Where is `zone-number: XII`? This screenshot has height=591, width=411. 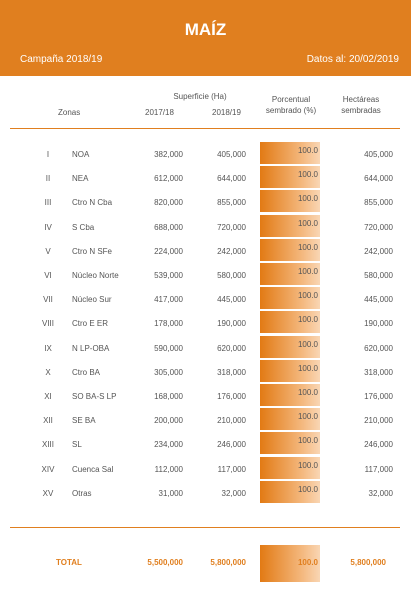
zone-number: XII is located at coordinates (48, 421).